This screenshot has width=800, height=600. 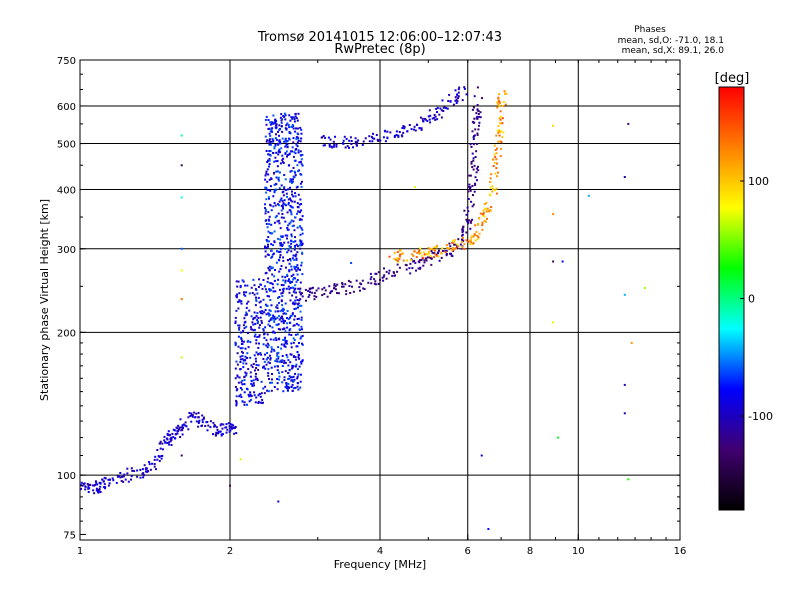 What do you see at coordinates (379, 37) in the screenshot?
I see `chart-title: Tromsø 20141015 12:06:00–12:07:43` at bounding box center [379, 37].